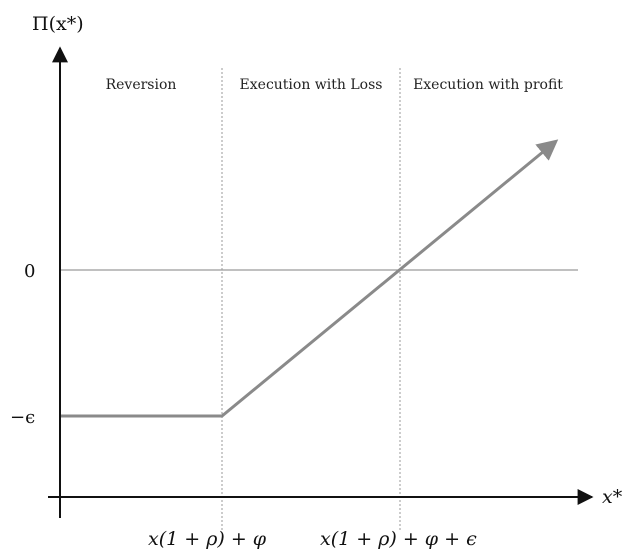 The width and height of the screenshot is (628, 552). I want to click on y-axis-title: Π(x*), so click(58, 24).